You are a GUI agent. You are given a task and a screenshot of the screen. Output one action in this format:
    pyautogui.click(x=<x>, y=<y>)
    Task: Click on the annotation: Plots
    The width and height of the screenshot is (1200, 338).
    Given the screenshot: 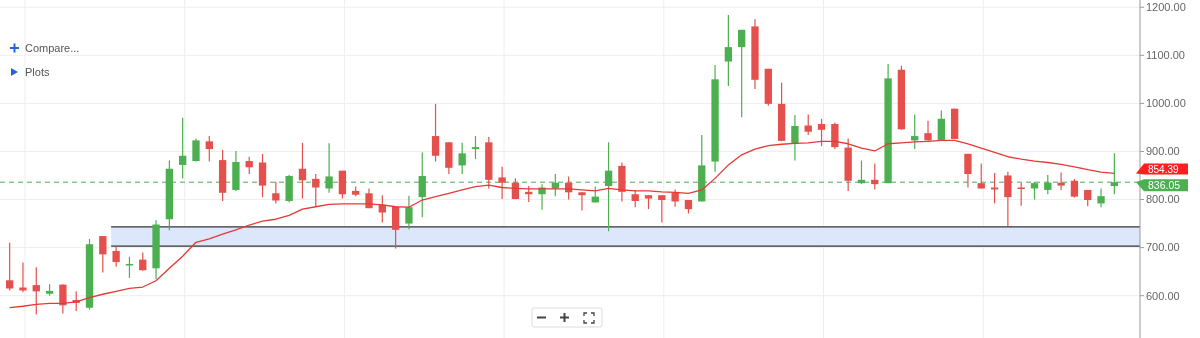 What is the action you would take?
    pyautogui.click(x=37, y=71)
    